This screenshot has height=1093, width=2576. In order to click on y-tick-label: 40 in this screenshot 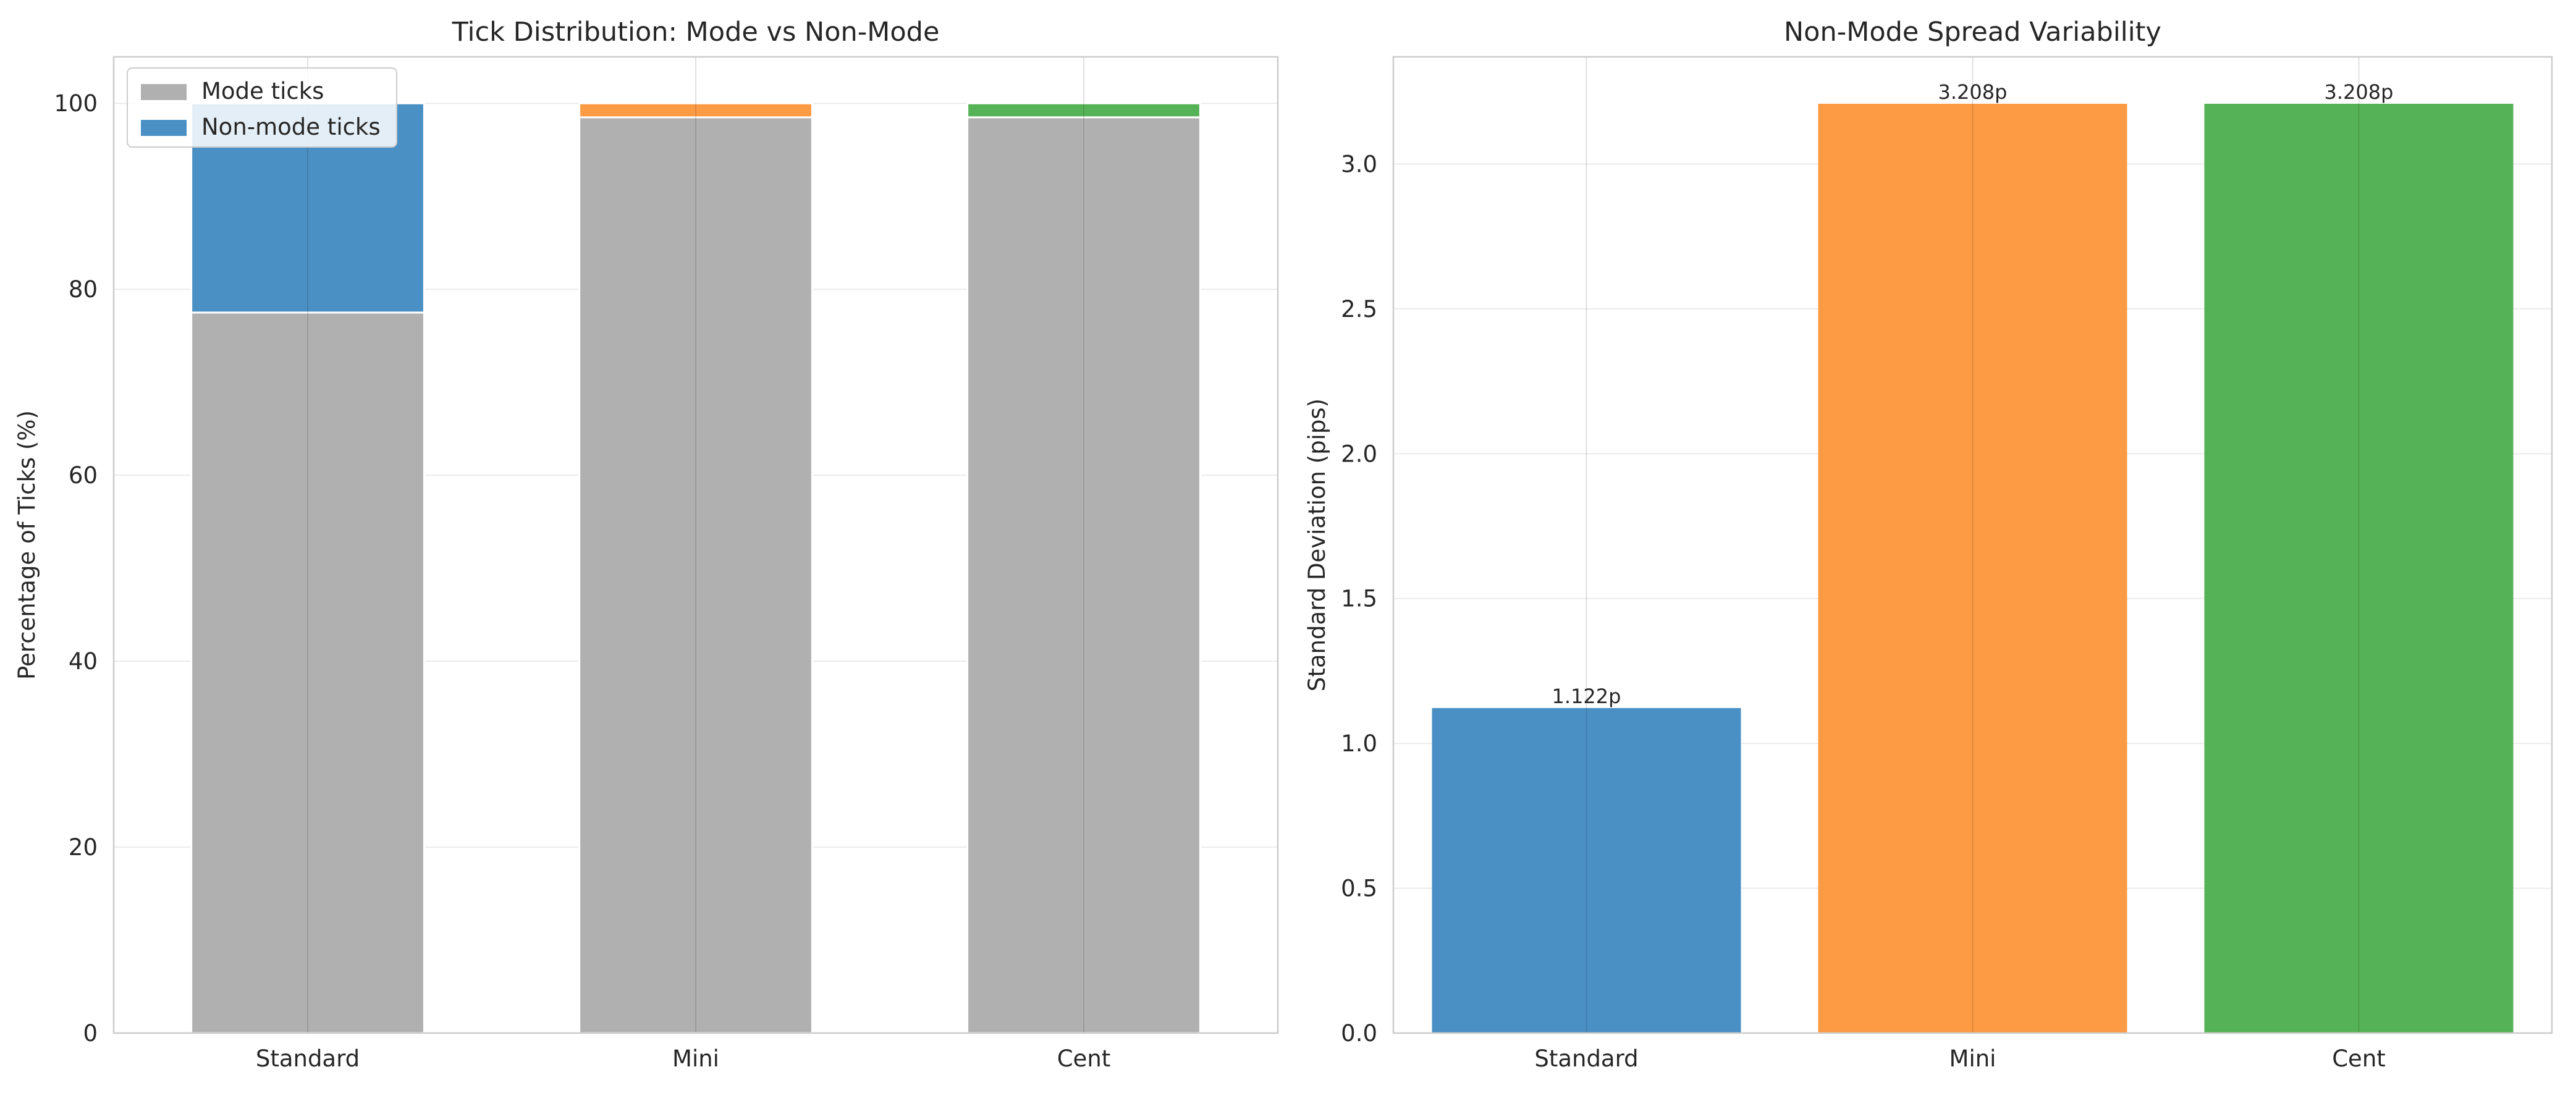, I will do `click(83, 661)`.